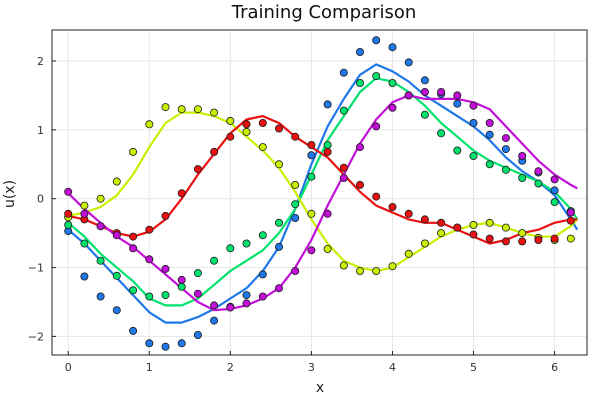 This screenshot has height=400, width=600. Describe the element at coordinates (149, 367) in the screenshot. I see `x-tick-label: 1` at that location.